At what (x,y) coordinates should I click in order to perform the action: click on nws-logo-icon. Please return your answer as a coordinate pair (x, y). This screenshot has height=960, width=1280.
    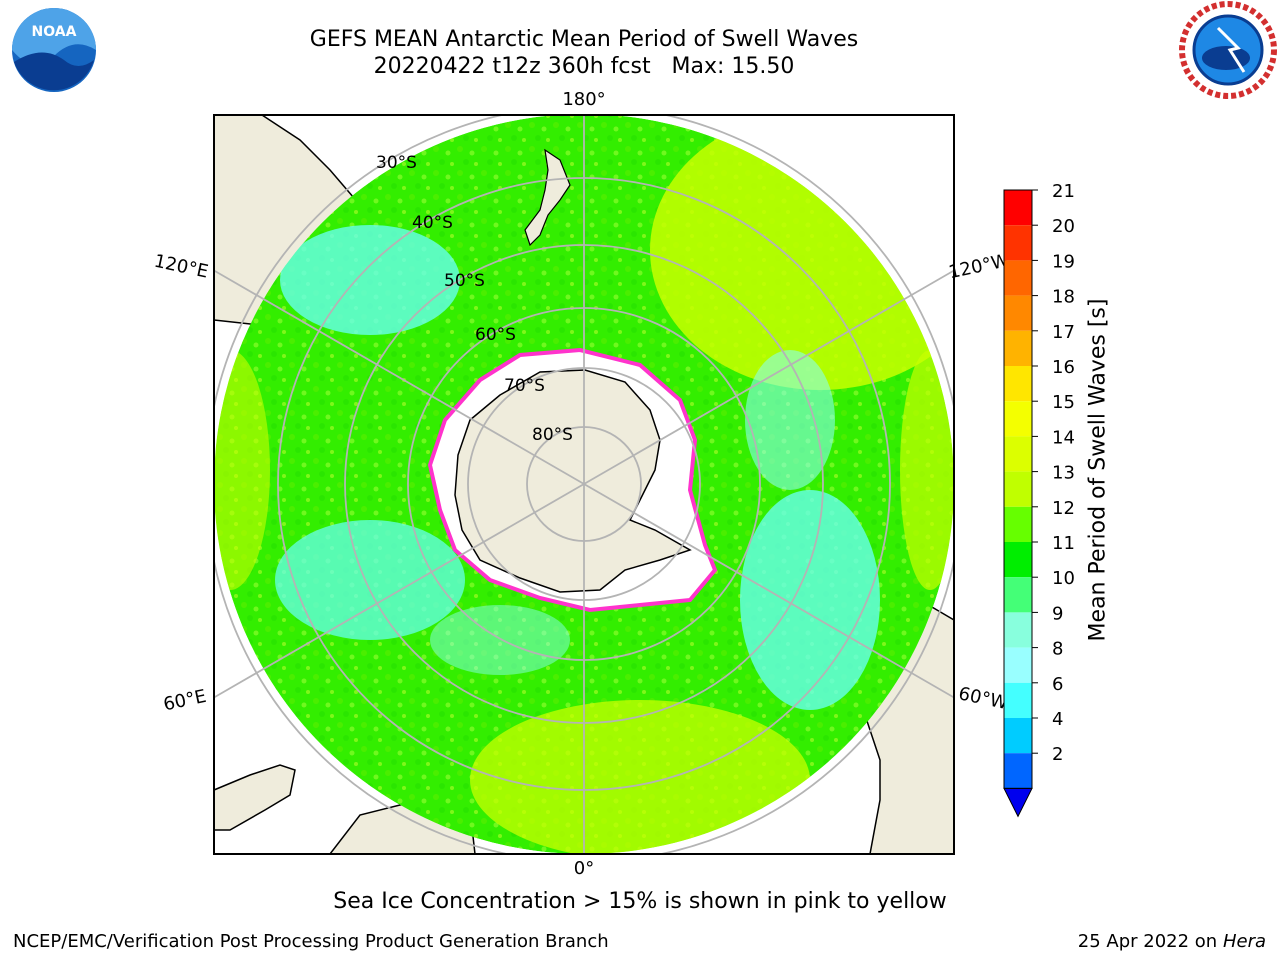
    Looking at the image, I should click on (1229, 52).